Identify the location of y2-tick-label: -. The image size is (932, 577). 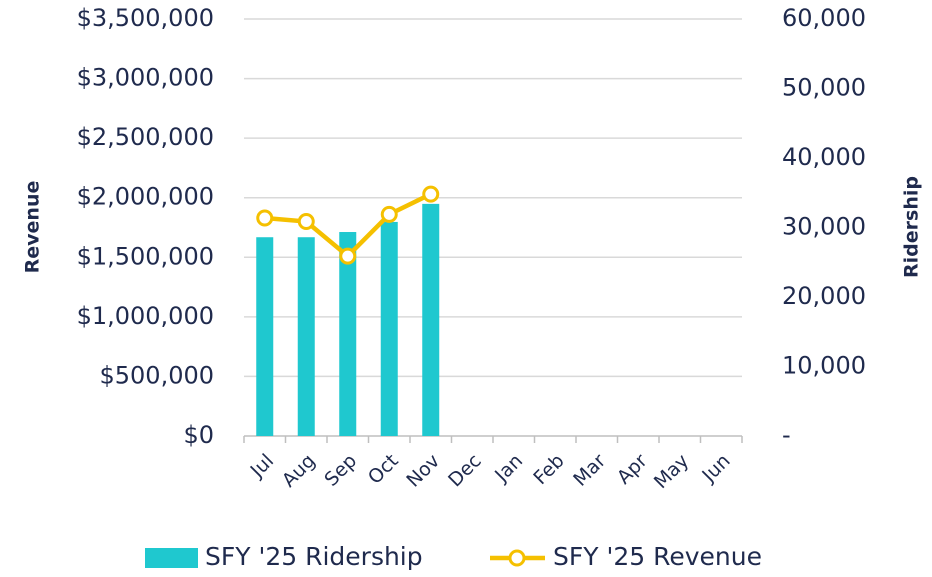
(786, 435).